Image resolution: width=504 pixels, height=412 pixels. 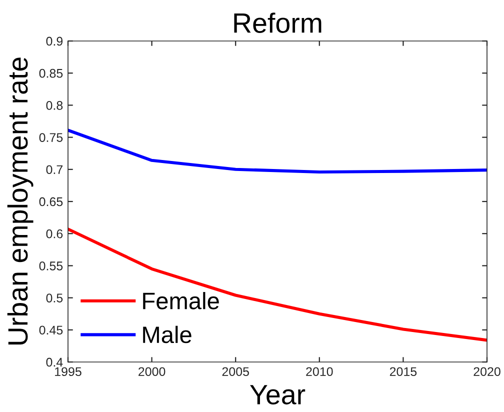 What do you see at coordinates (51, 330) in the screenshot?
I see `y-tick-label: 0.45` at bounding box center [51, 330].